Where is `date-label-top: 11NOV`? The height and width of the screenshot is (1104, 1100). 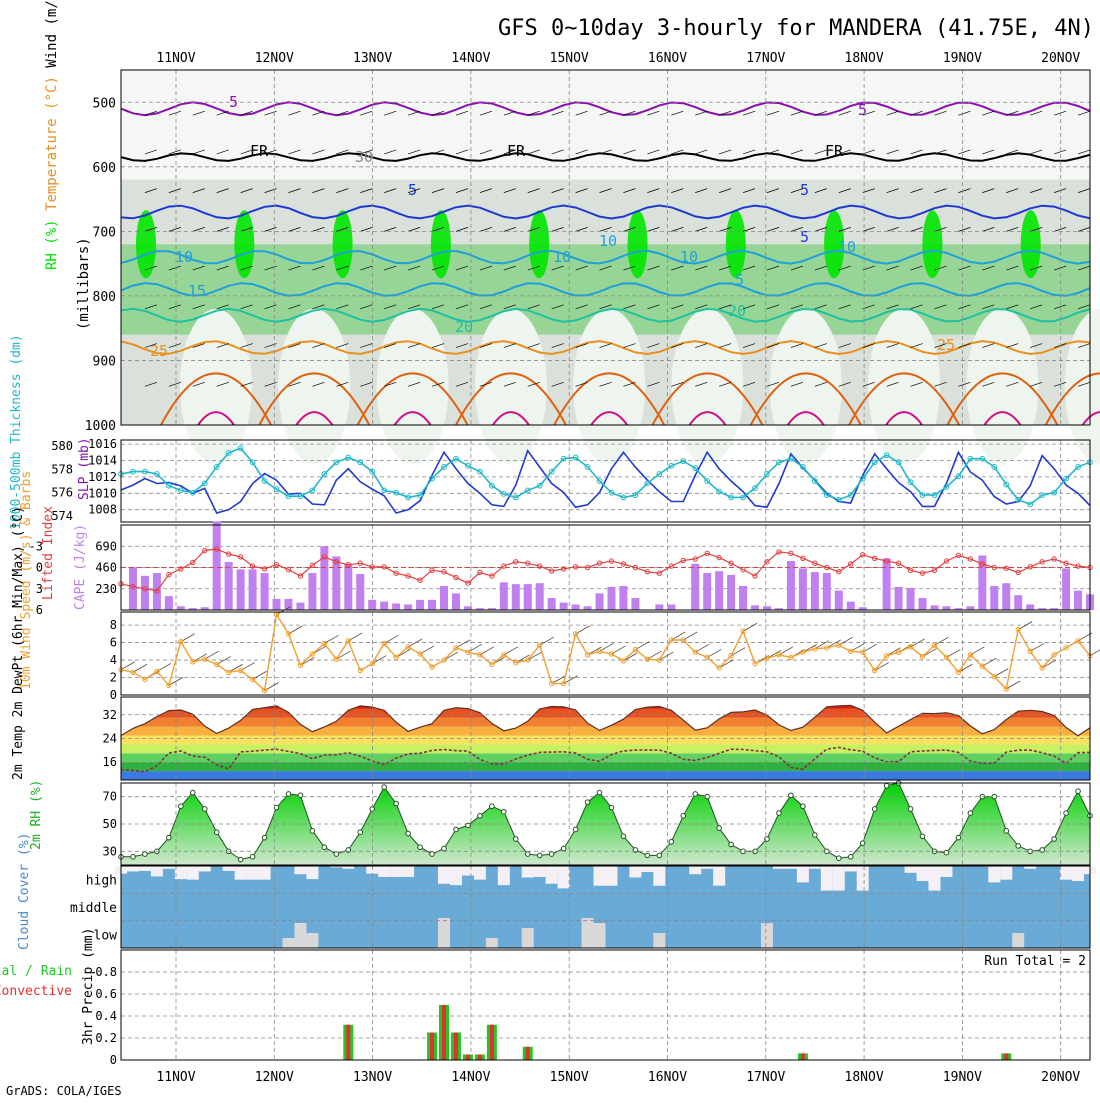 date-label-top: 11NOV is located at coordinates (175, 58).